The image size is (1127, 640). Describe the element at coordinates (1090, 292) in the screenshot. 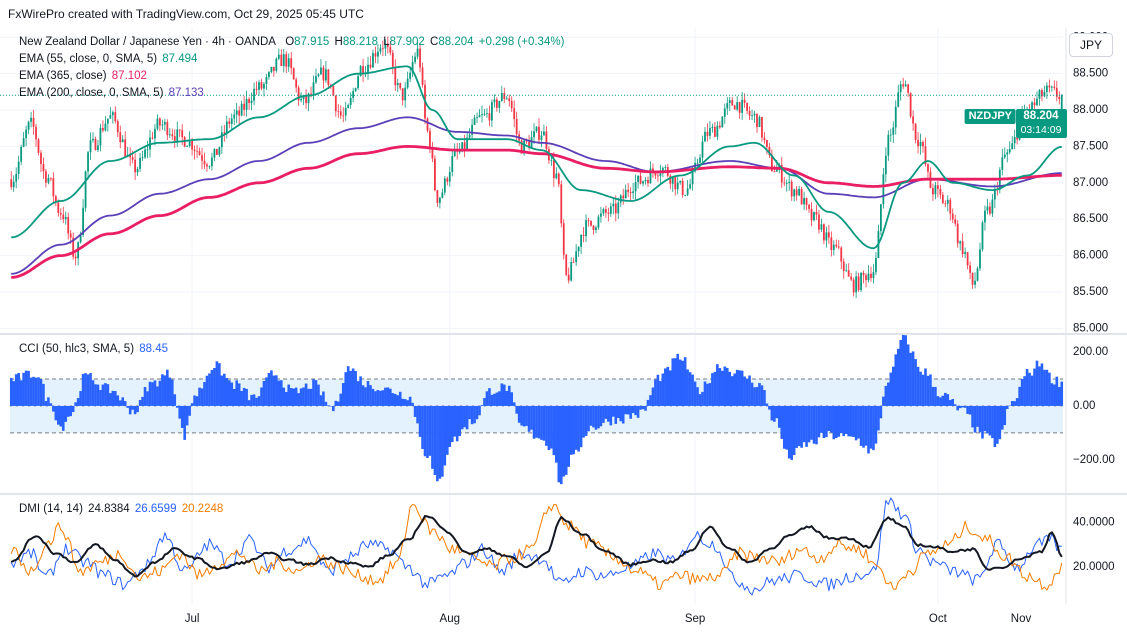

I see `price-tick-label: 85.500` at that location.